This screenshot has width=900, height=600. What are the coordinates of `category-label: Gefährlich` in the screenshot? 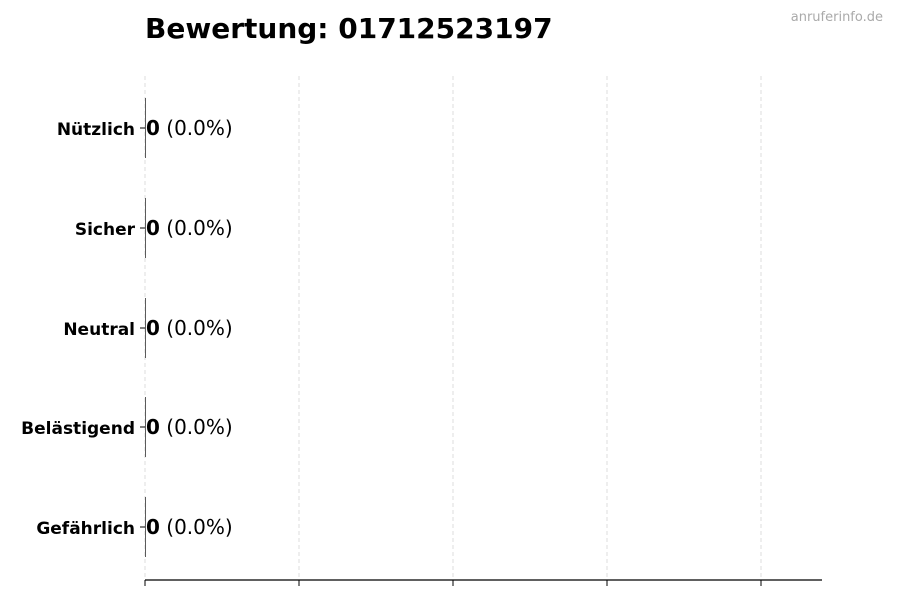 It's located at (85, 529).